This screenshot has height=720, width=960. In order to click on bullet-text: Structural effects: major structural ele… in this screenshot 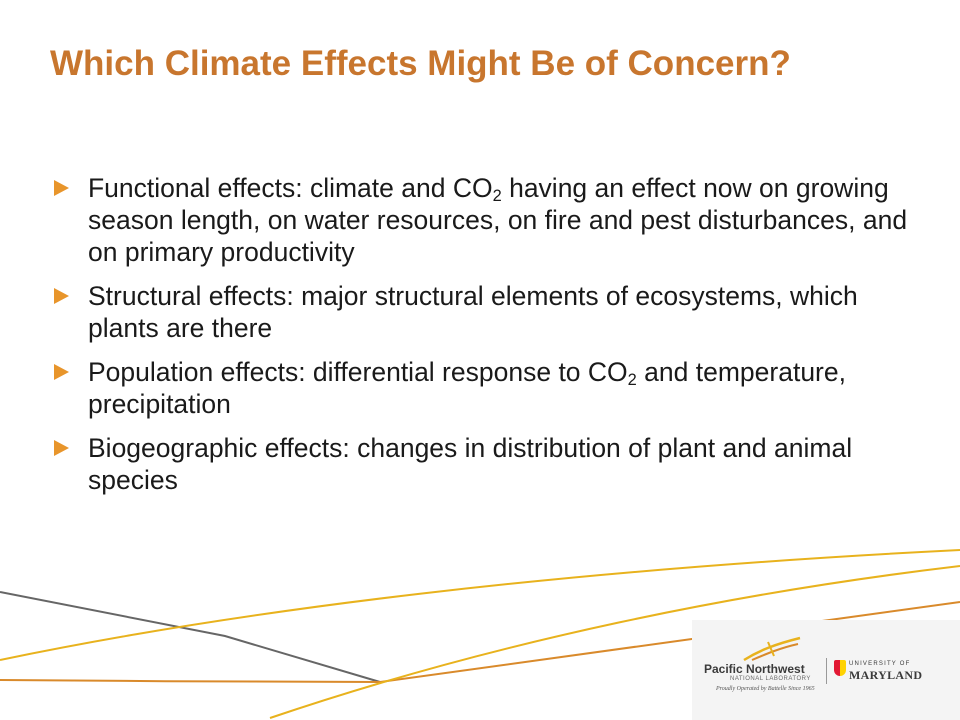, I will do `click(473, 312)`.